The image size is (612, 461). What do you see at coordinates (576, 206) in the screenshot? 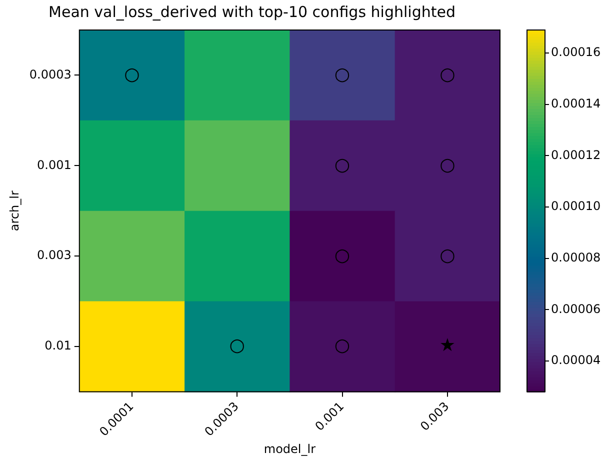
I see `color-bar-label: 0.00010` at bounding box center [576, 206].